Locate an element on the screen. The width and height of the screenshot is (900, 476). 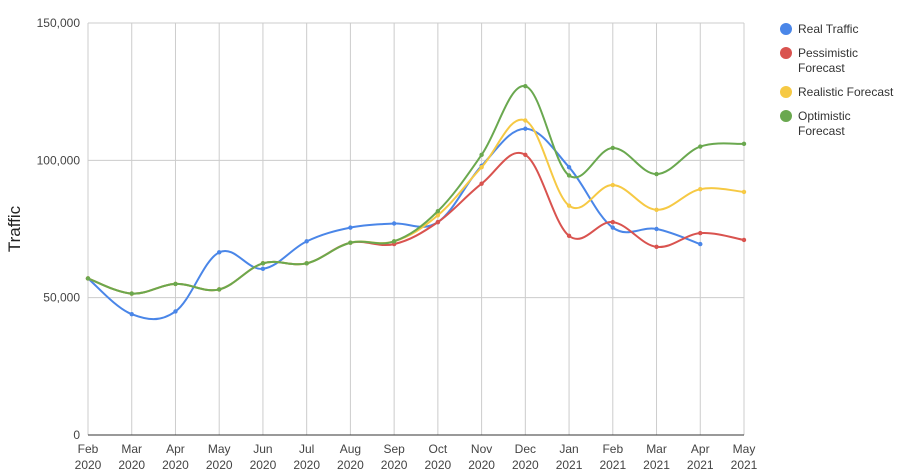
legend-label-line: Forecast is located at coordinates (821, 131).